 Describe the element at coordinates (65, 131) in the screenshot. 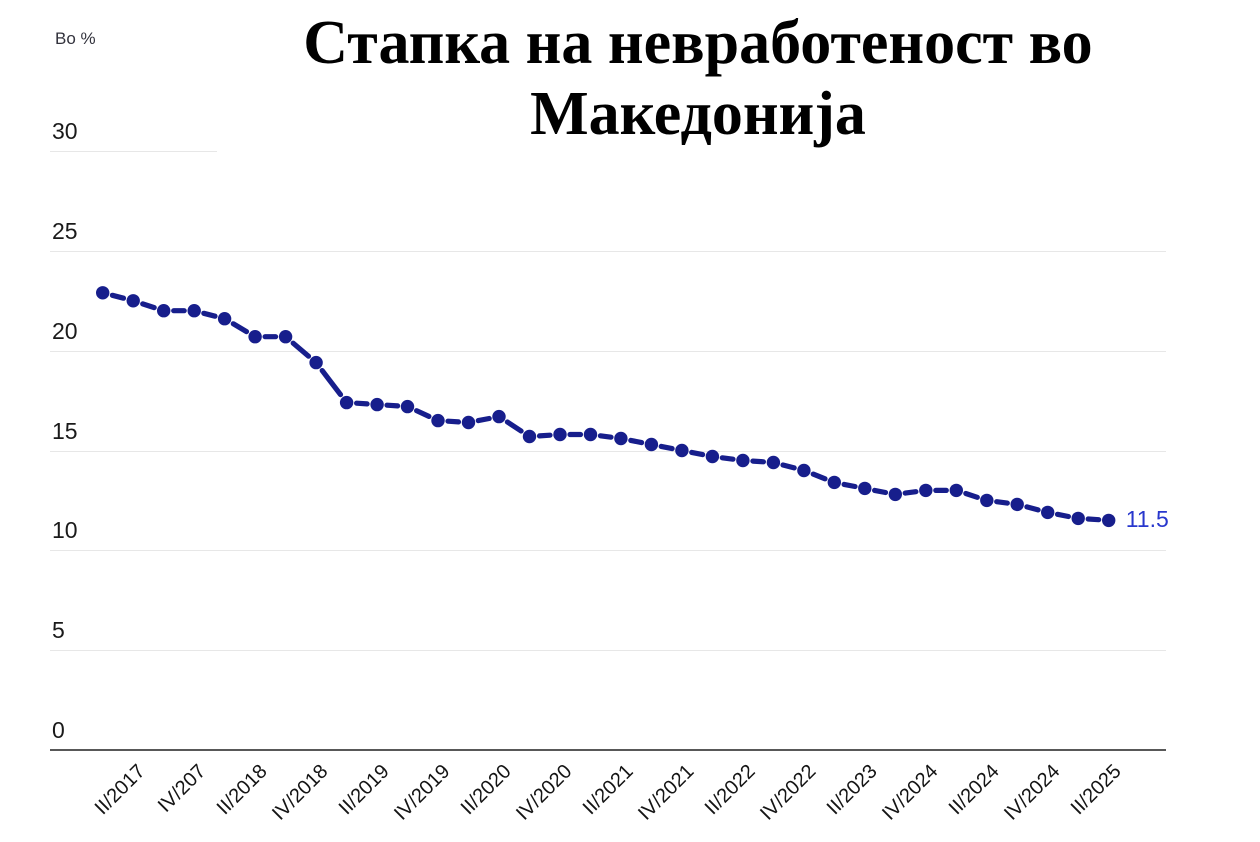

I see `y-tick-label: 30` at that location.